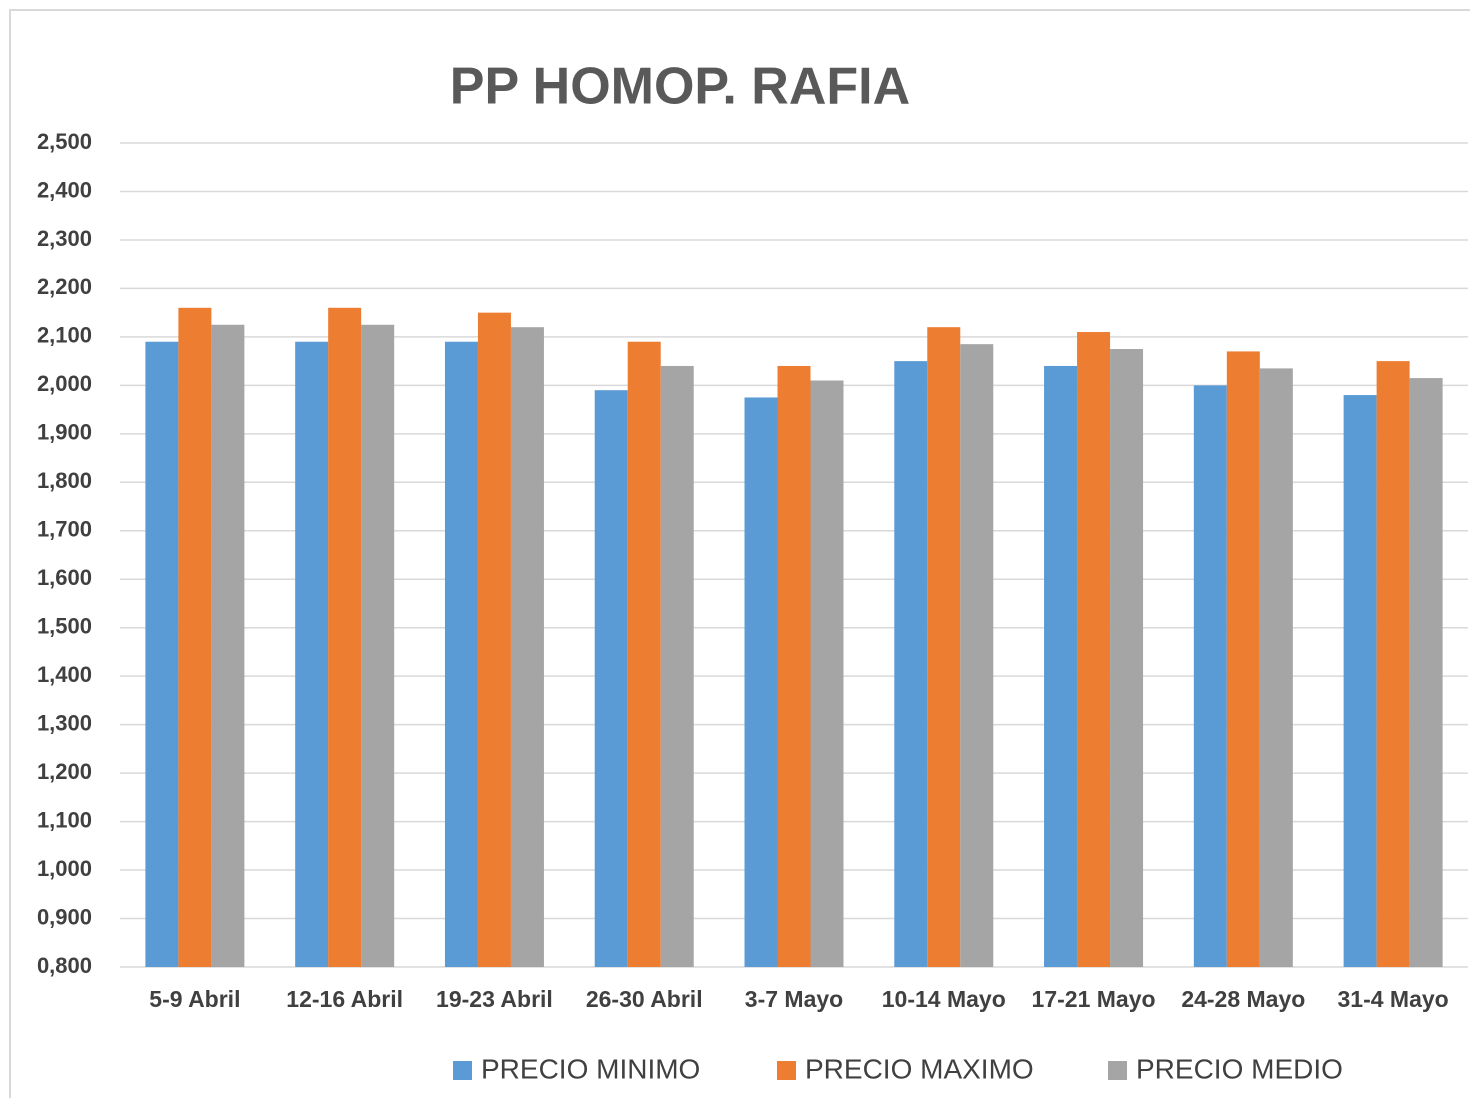 The height and width of the screenshot is (1098, 1470). What do you see at coordinates (64, 965) in the screenshot?
I see `y-tick-label: 0,800` at bounding box center [64, 965].